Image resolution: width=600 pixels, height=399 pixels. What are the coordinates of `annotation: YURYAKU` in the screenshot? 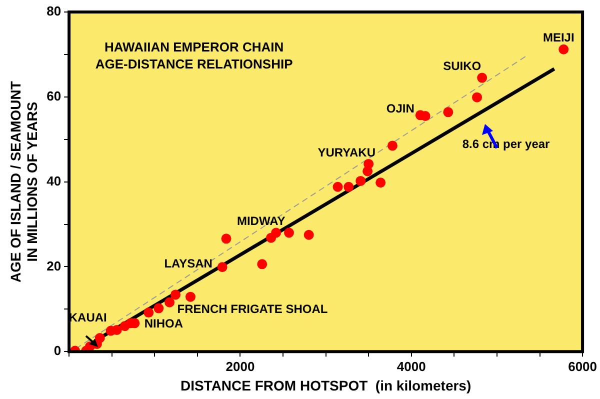 It's located at (347, 152).